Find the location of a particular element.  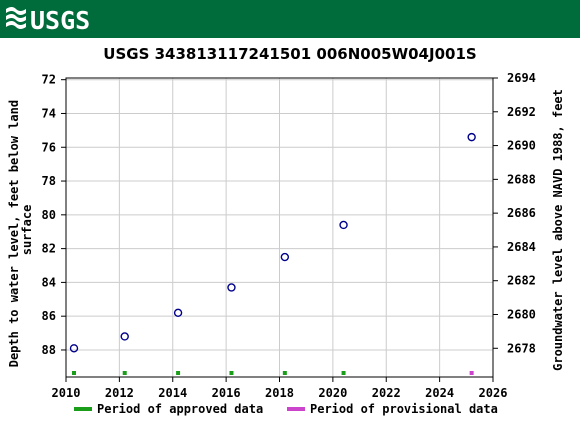

provisional-period-marker is located at coordinates (471, 373).